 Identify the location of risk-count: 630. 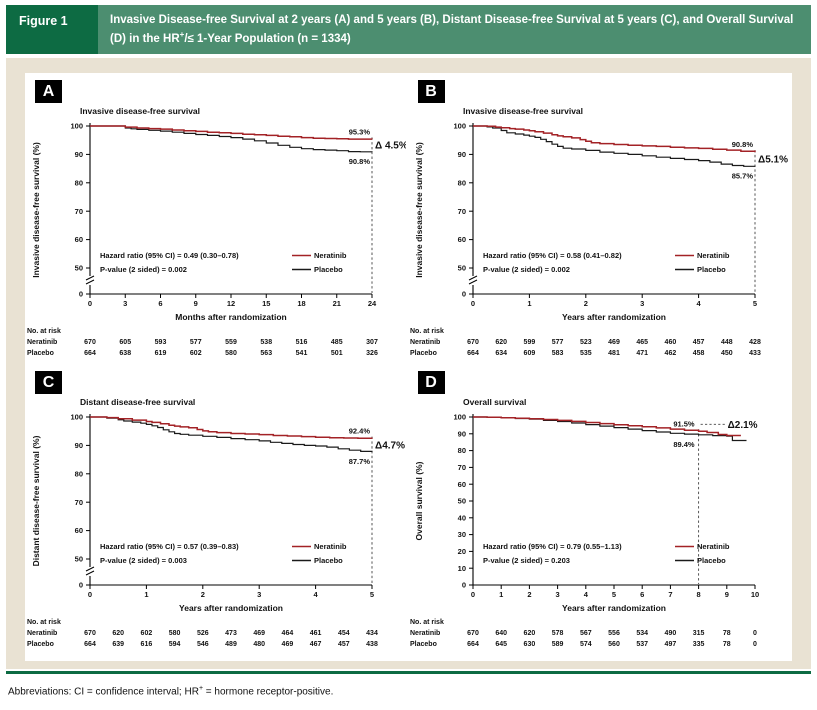
(529, 644).